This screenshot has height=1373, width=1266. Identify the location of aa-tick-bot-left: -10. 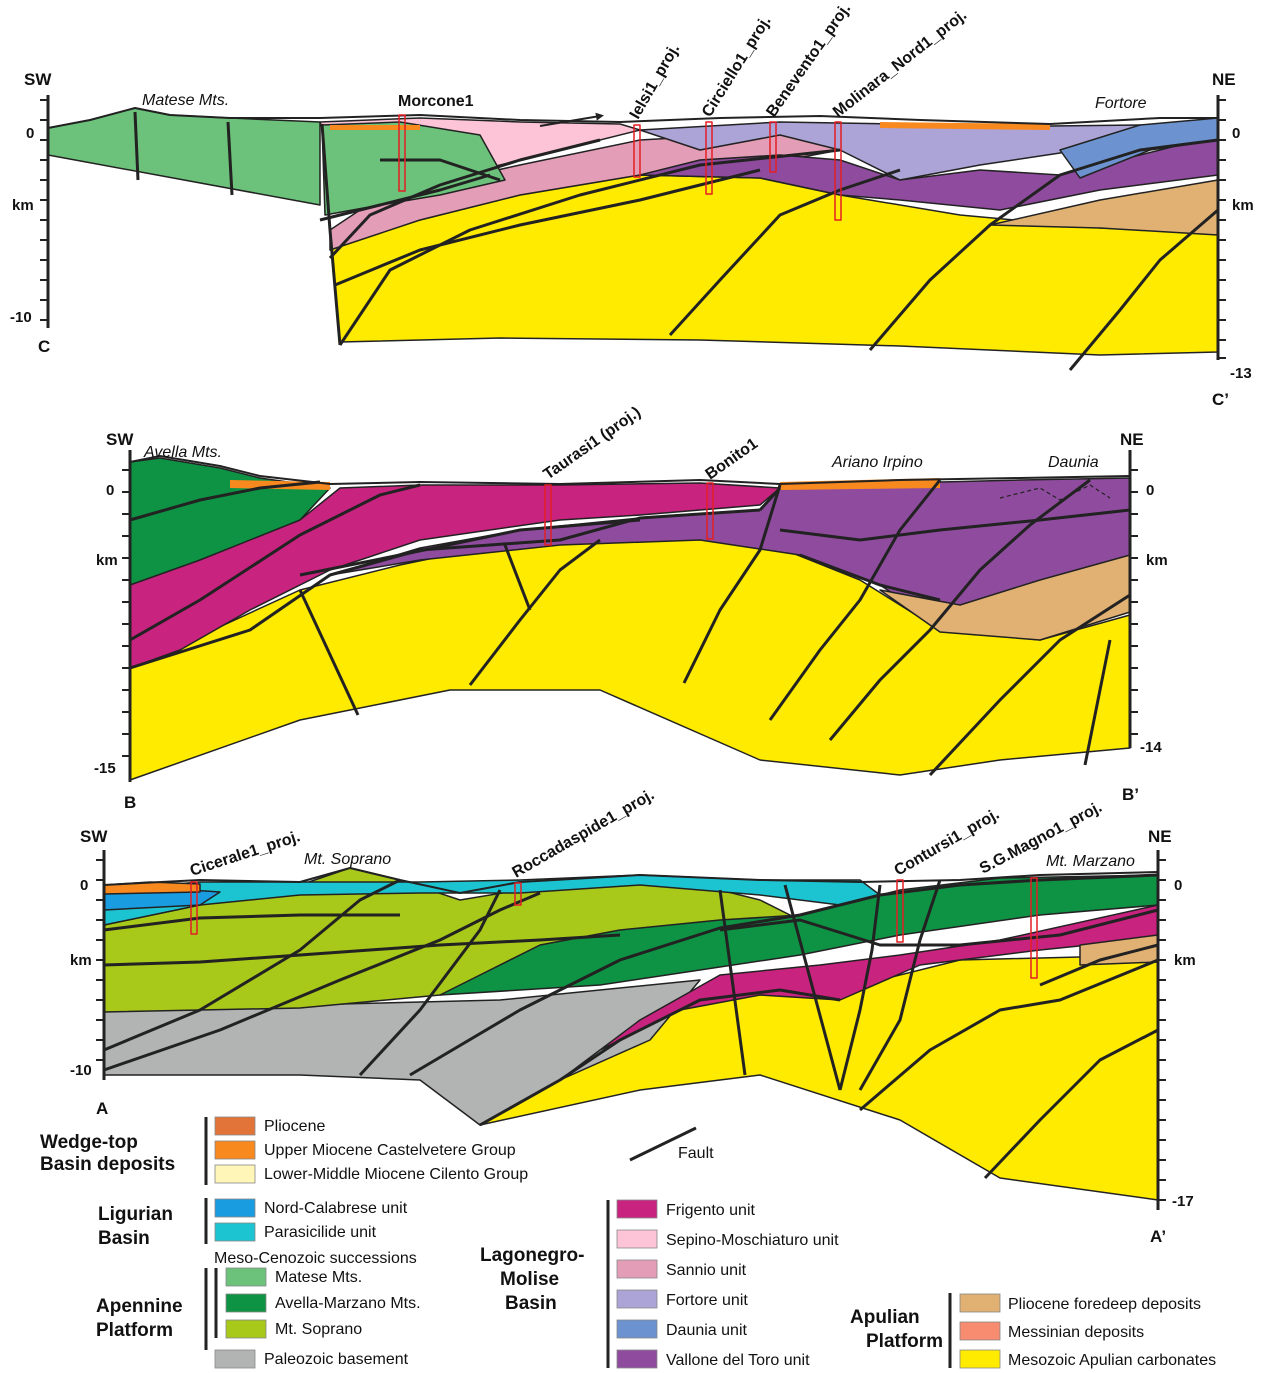
(81, 1070).